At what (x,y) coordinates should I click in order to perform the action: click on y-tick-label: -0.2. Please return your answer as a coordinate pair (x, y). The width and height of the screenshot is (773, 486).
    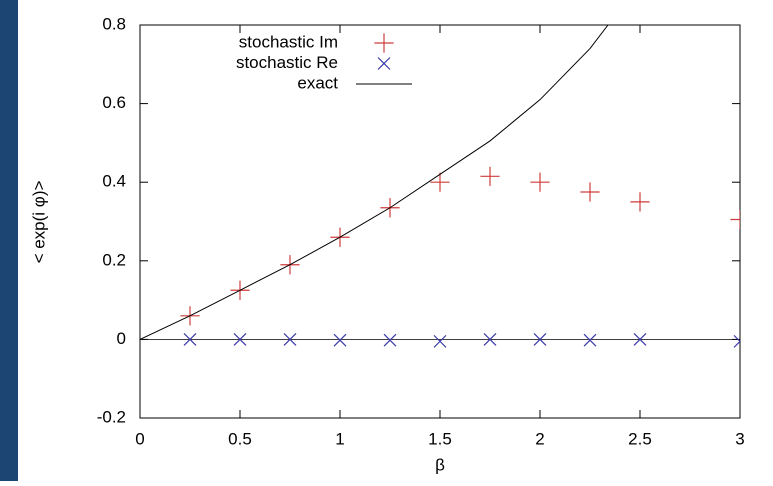
    Looking at the image, I should click on (111, 416).